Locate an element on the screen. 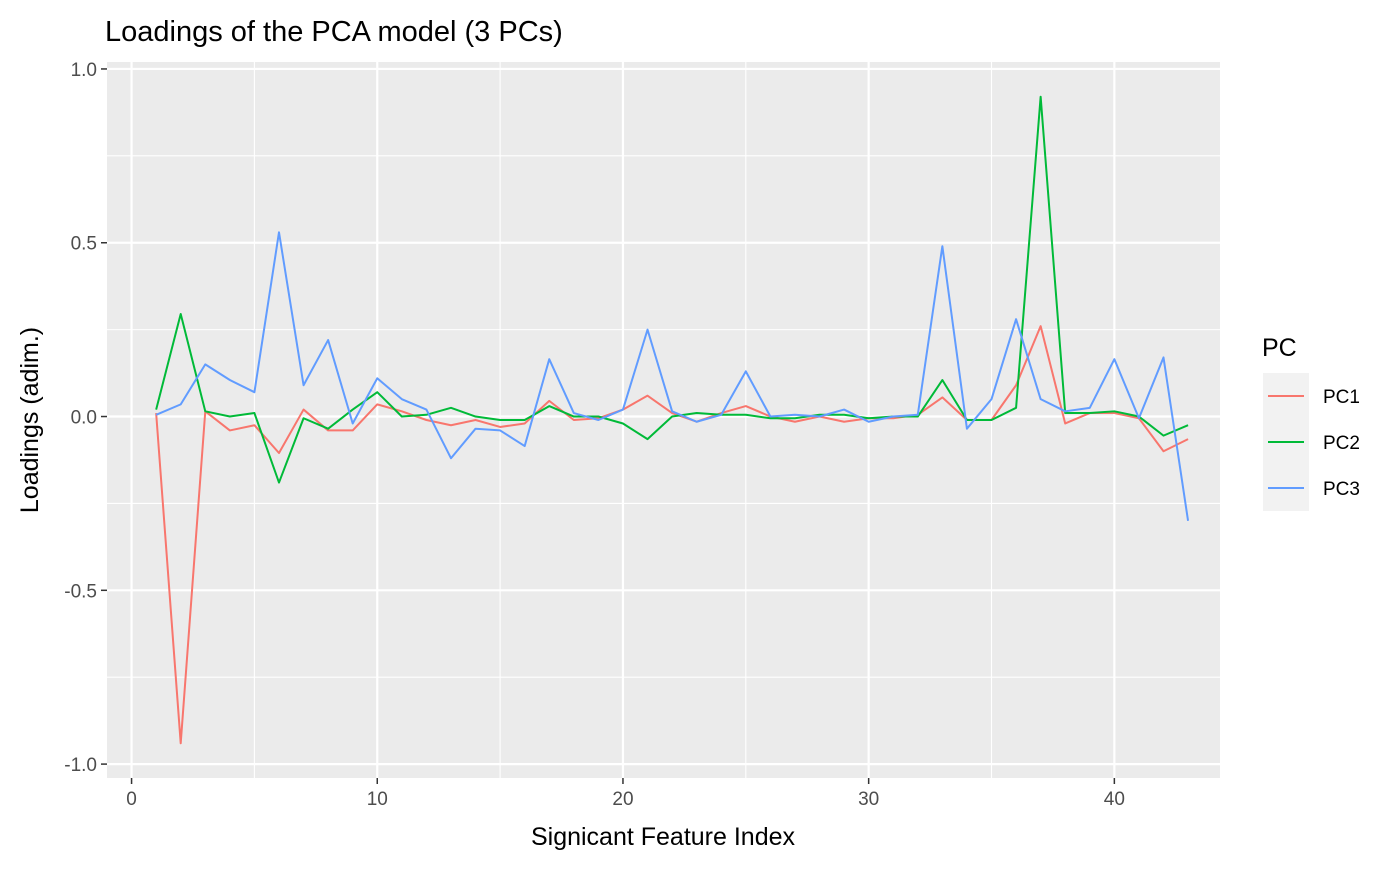 Image resolution: width=1400 pixels, height=871 pixels. legend-label-pc1: PC1 is located at coordinates (1341, 397).